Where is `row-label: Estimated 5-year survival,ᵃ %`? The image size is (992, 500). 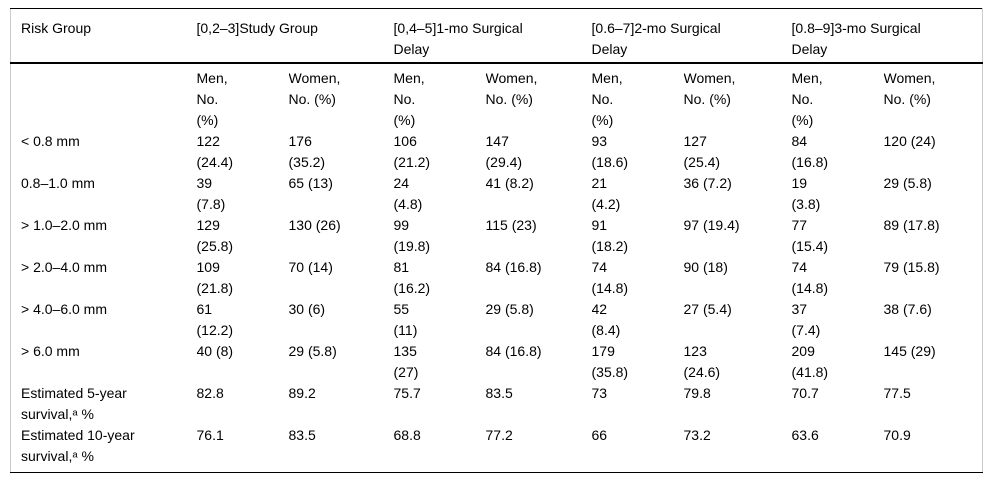
row-label: Estimated 5-year survival,ᵃ % is located at coordinates (74, 403).